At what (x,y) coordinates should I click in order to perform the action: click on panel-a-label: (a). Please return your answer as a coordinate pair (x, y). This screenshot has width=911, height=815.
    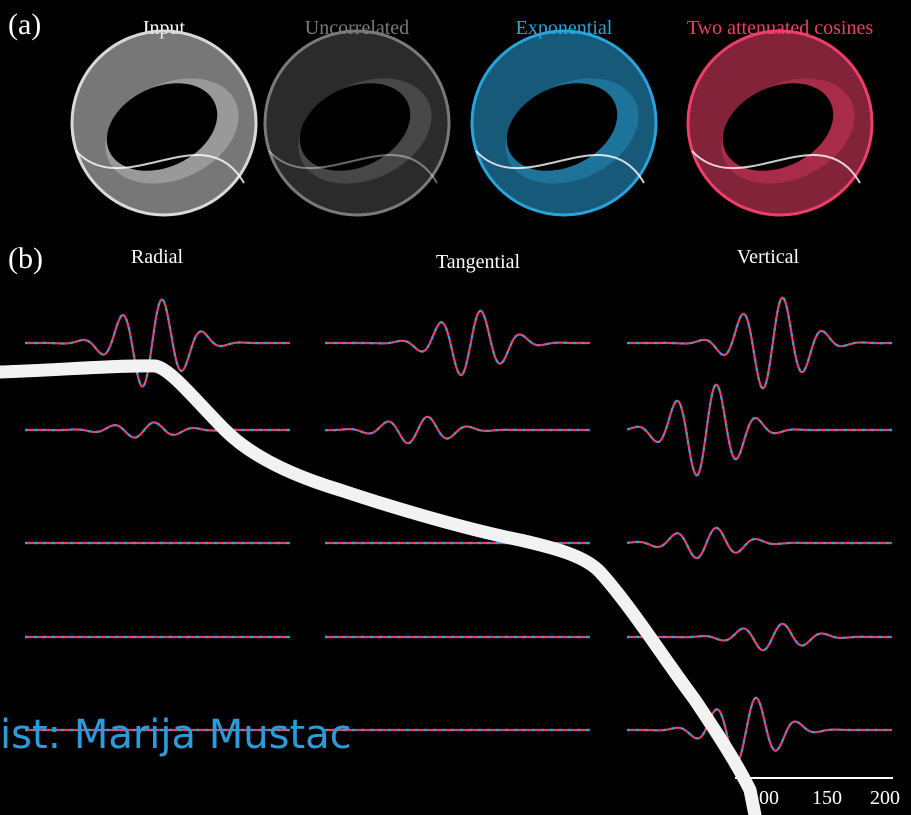
    Looking at the image, I should click on (24, 24).